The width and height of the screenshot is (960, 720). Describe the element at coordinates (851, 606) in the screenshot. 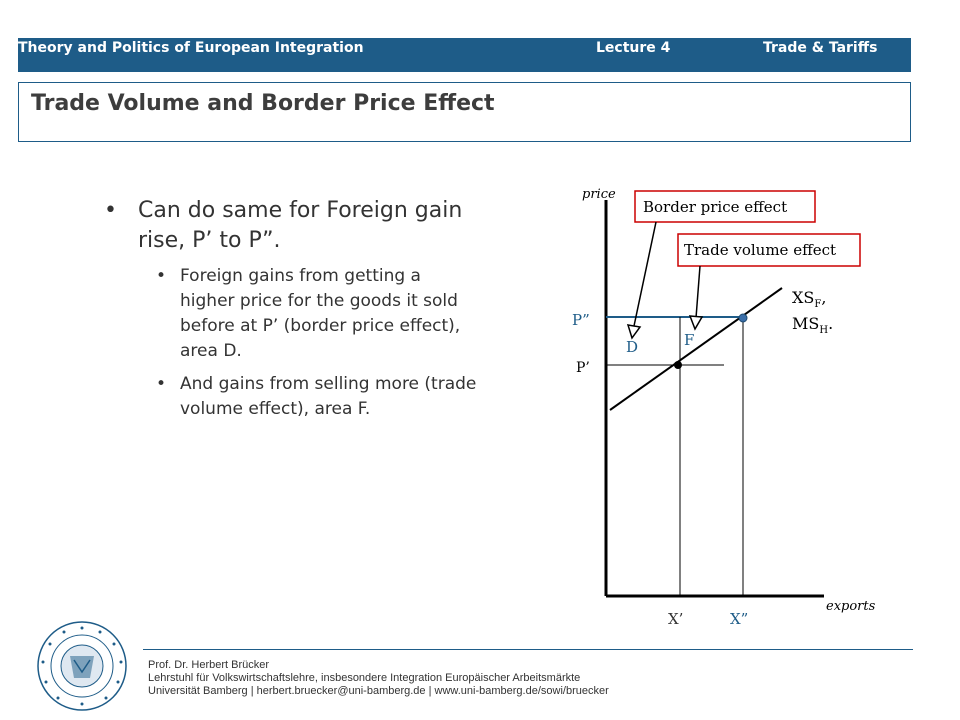

I see `x-axis-label: exports` at that location.